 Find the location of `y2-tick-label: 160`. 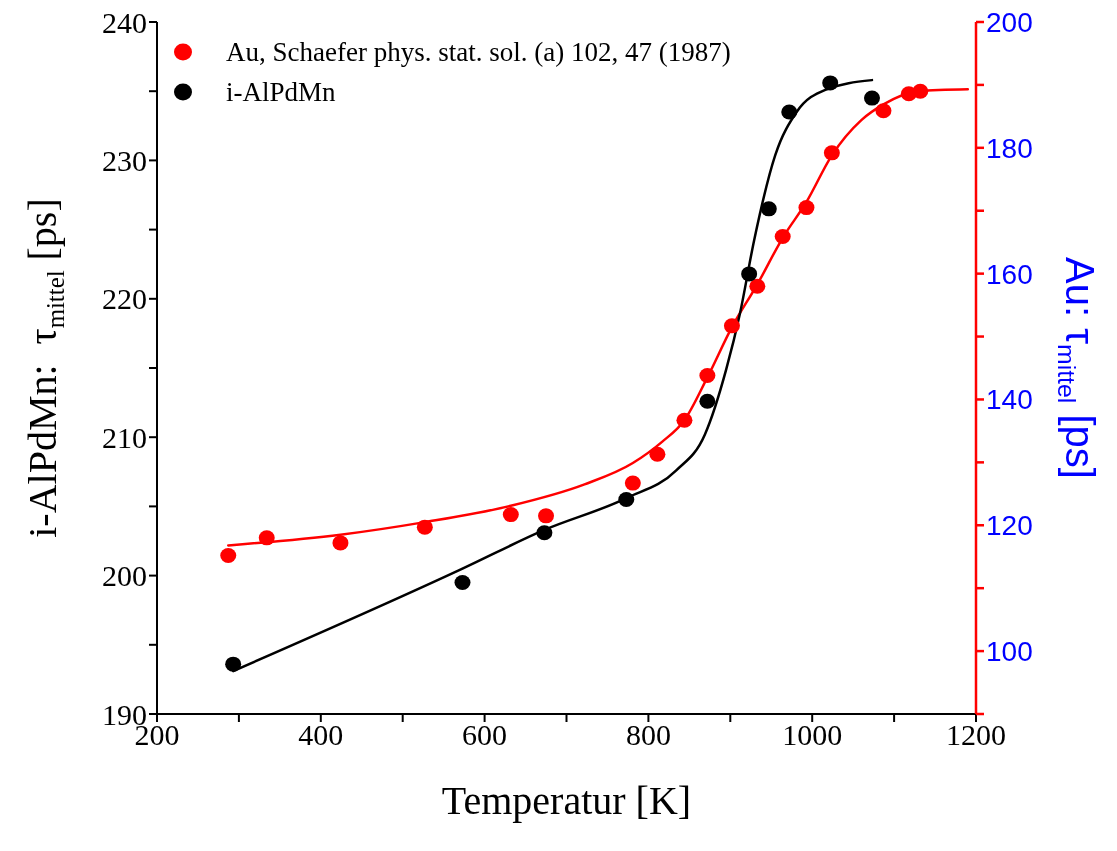

y2-tick-label: 160 is located at coordinates (1009, 274).